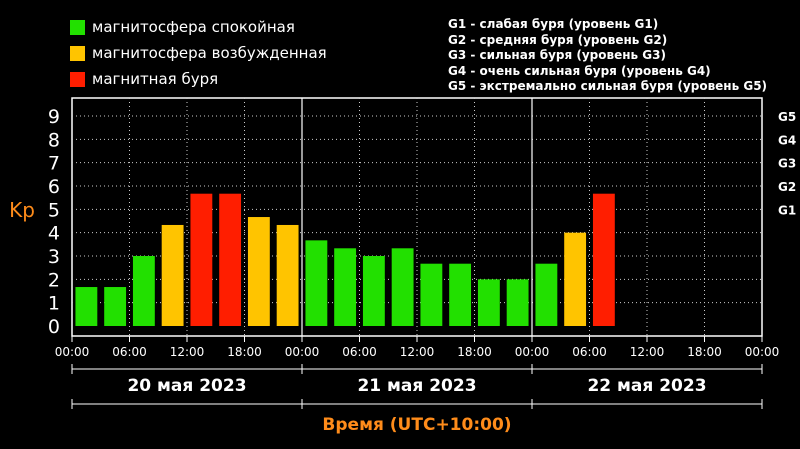  I want to click on day-label: 22 мая 2023, so click(646, 386).